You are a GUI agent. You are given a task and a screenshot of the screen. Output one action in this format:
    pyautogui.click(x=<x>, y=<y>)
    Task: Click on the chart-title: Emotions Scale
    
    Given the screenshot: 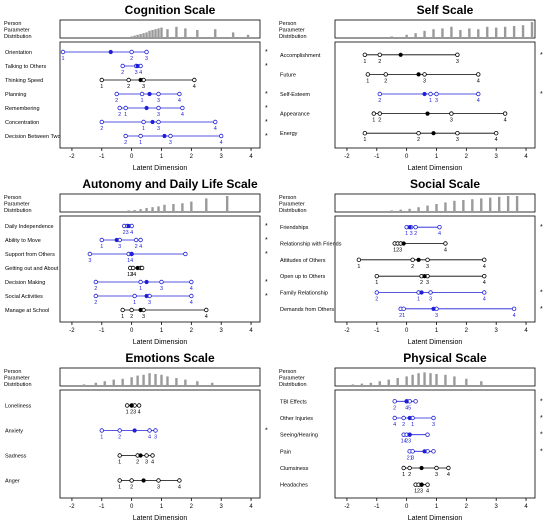 What is the action you would take?
    pyautogui.click(x=170, y=358)
    